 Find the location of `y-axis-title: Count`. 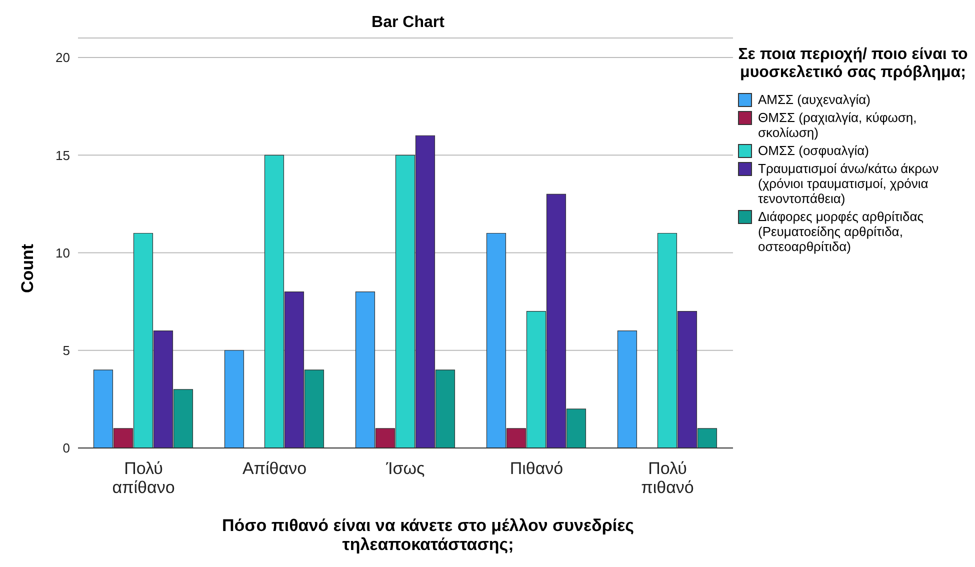

y-axis-title: Count is located at coordinates (28, 268).